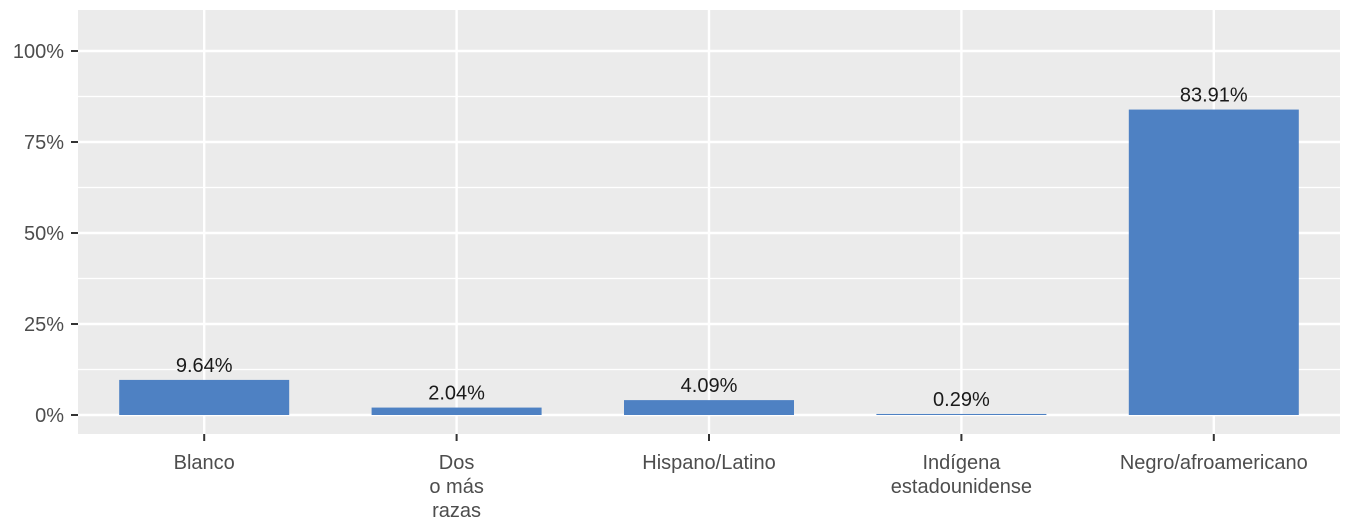  Describe the element at coordinates (1214, 96) in the screenshot. I see `data-label: 83.91%` at that location.